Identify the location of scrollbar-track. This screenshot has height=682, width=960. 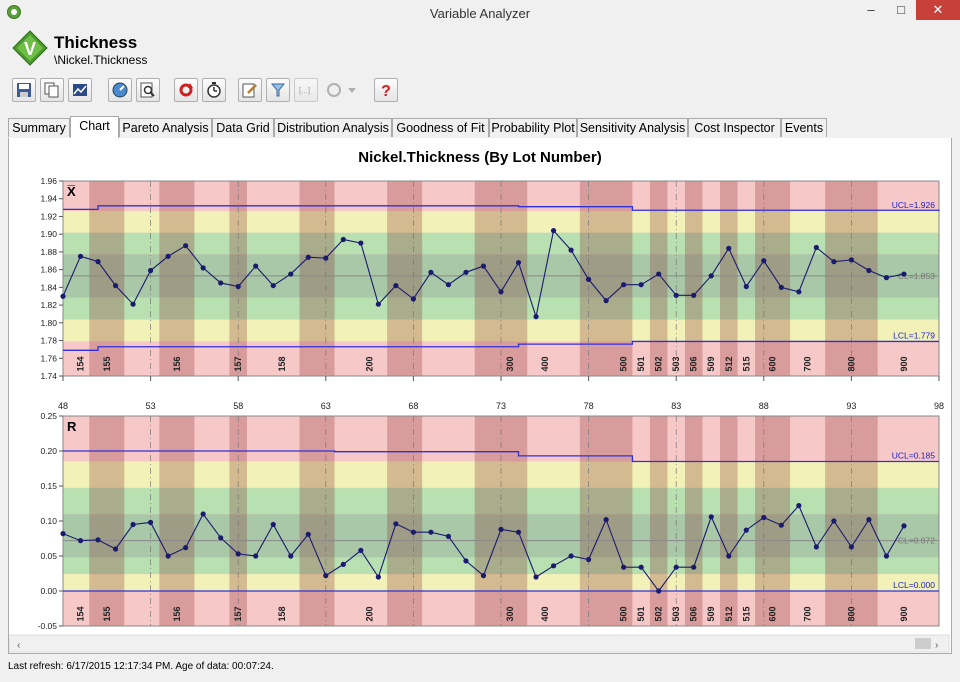
(479, 643).